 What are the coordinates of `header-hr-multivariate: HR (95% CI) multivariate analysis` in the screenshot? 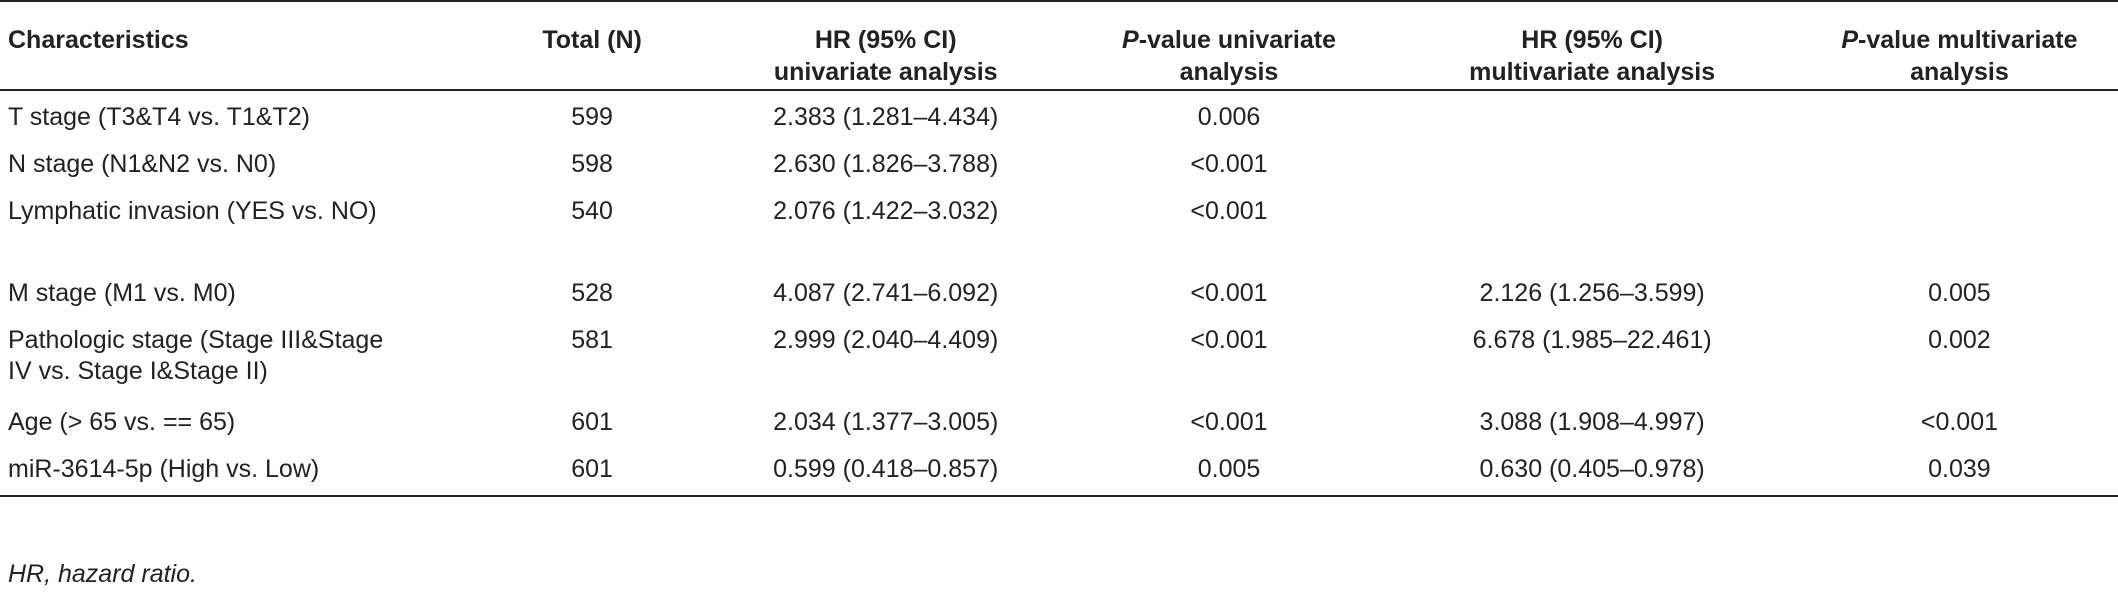 It's located at (1591, 45).